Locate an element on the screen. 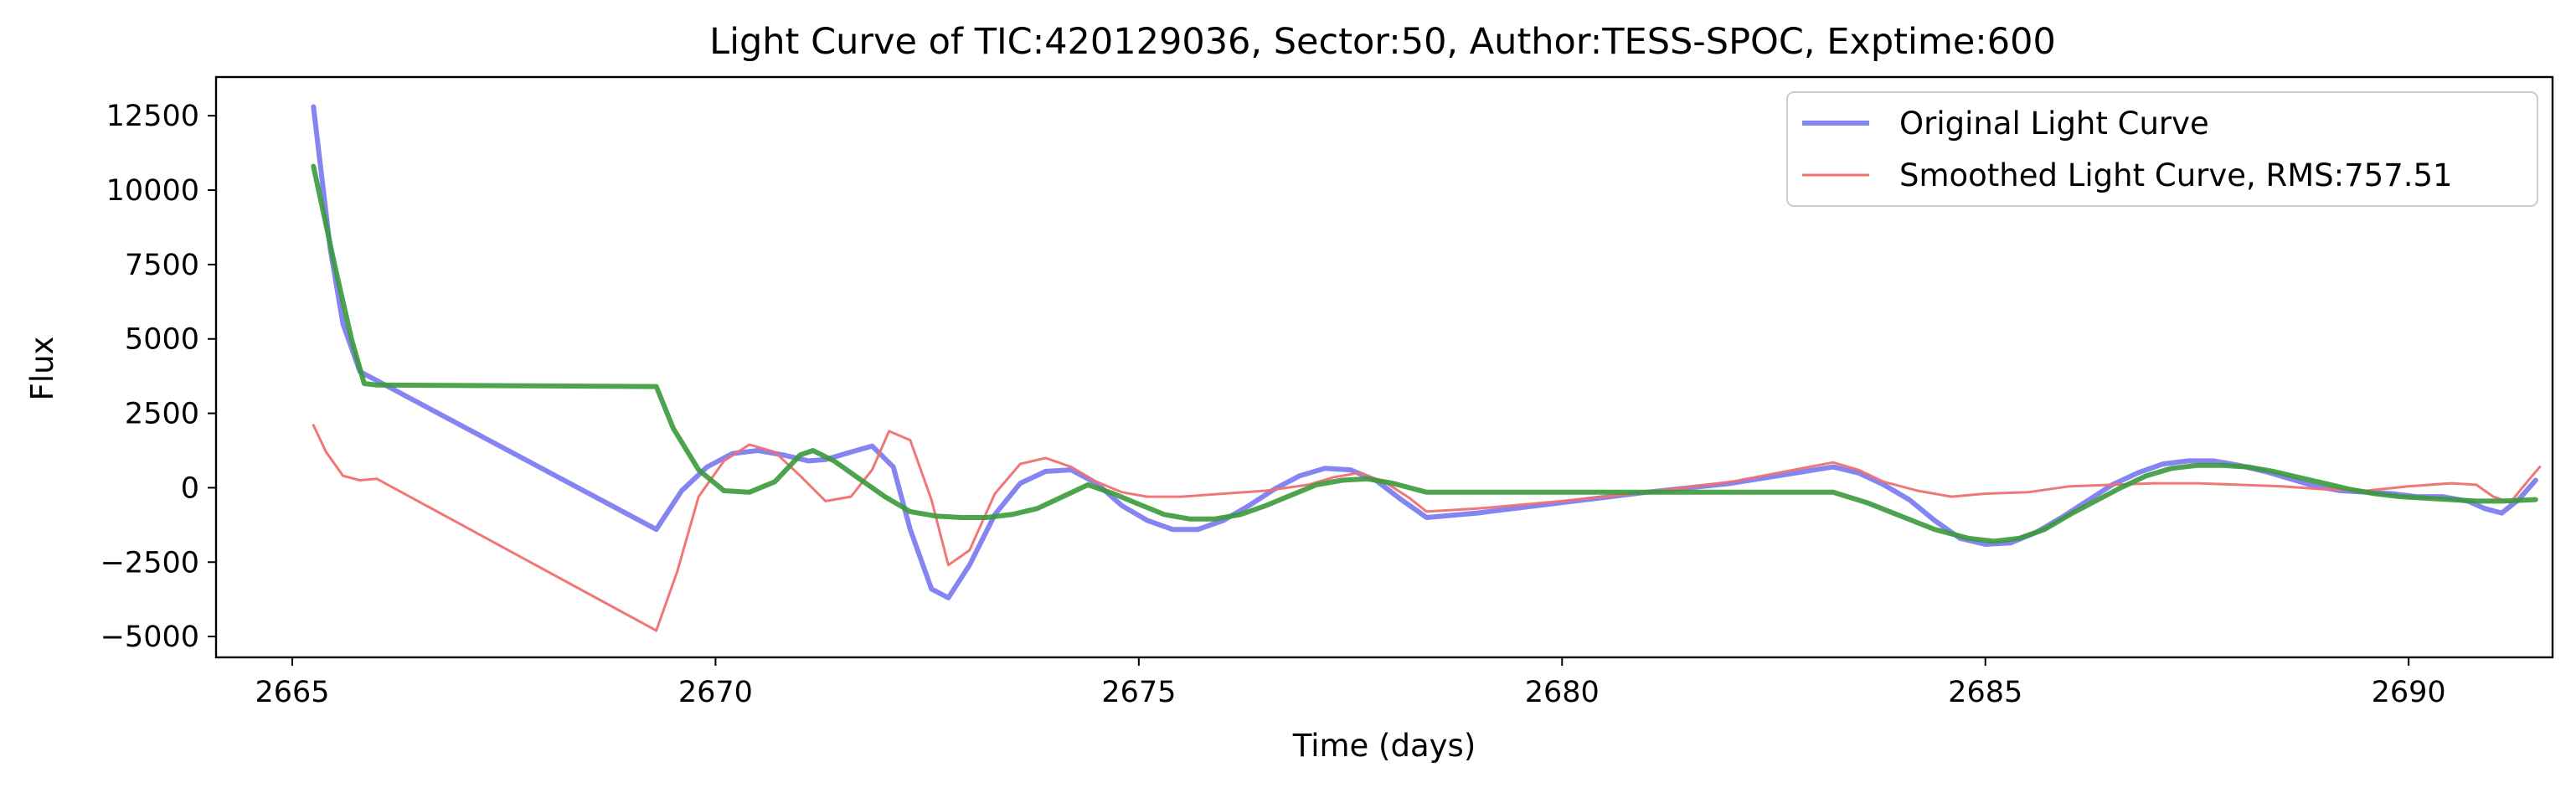 This screenshot has height=788, width=2576. y-tick-label: −5000 is located at coordinates (149, 637).